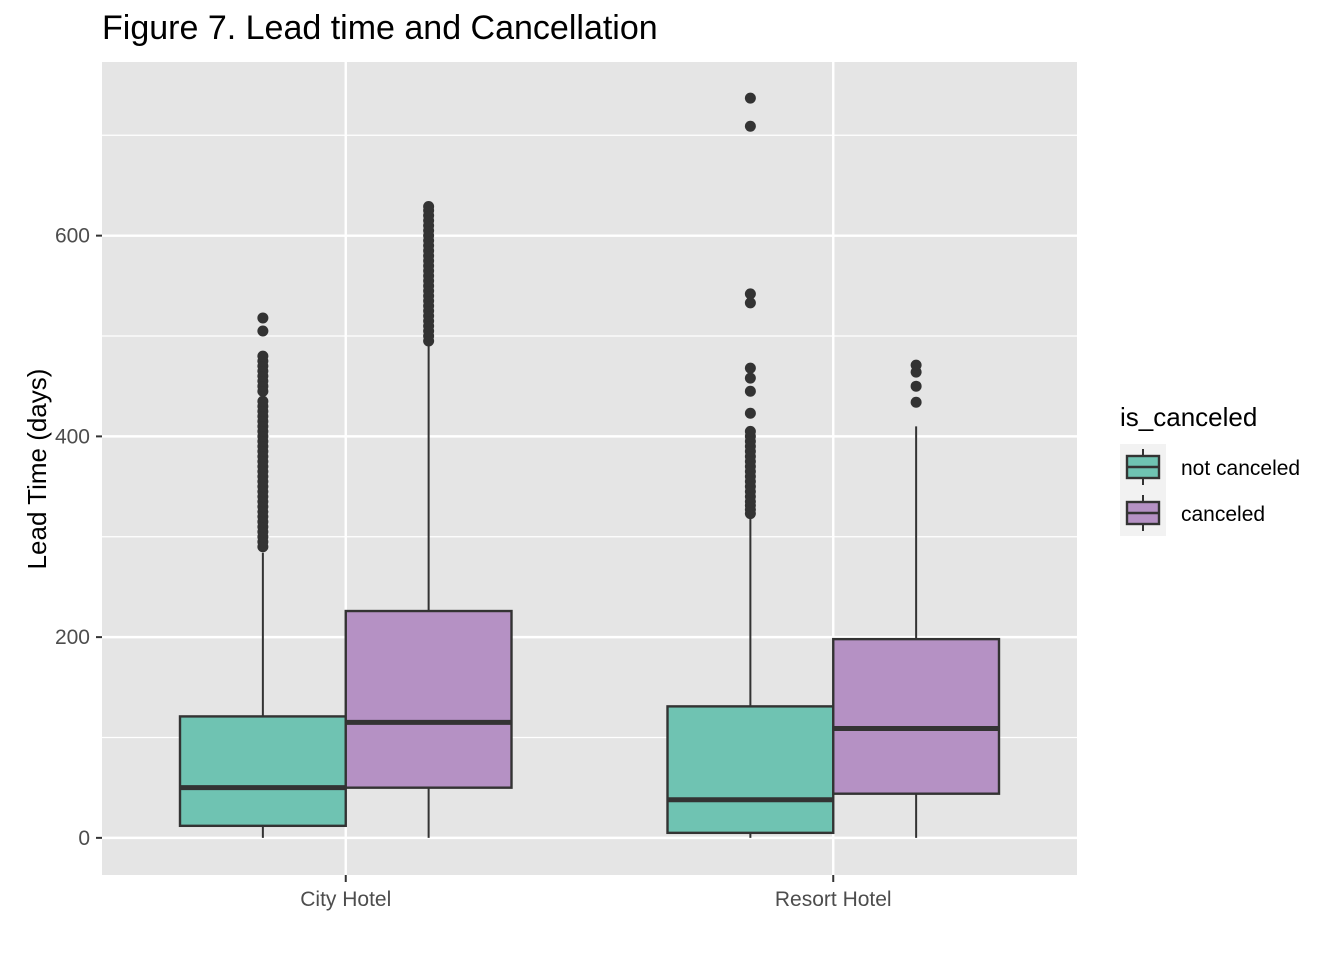 Image resolution: width=1344 pixels, height=960 pixels. What do you see at coordinates (78, 537) in the screenshot?
I see `y-axis: 0 200 400 600` at bounding box center [78, 537].